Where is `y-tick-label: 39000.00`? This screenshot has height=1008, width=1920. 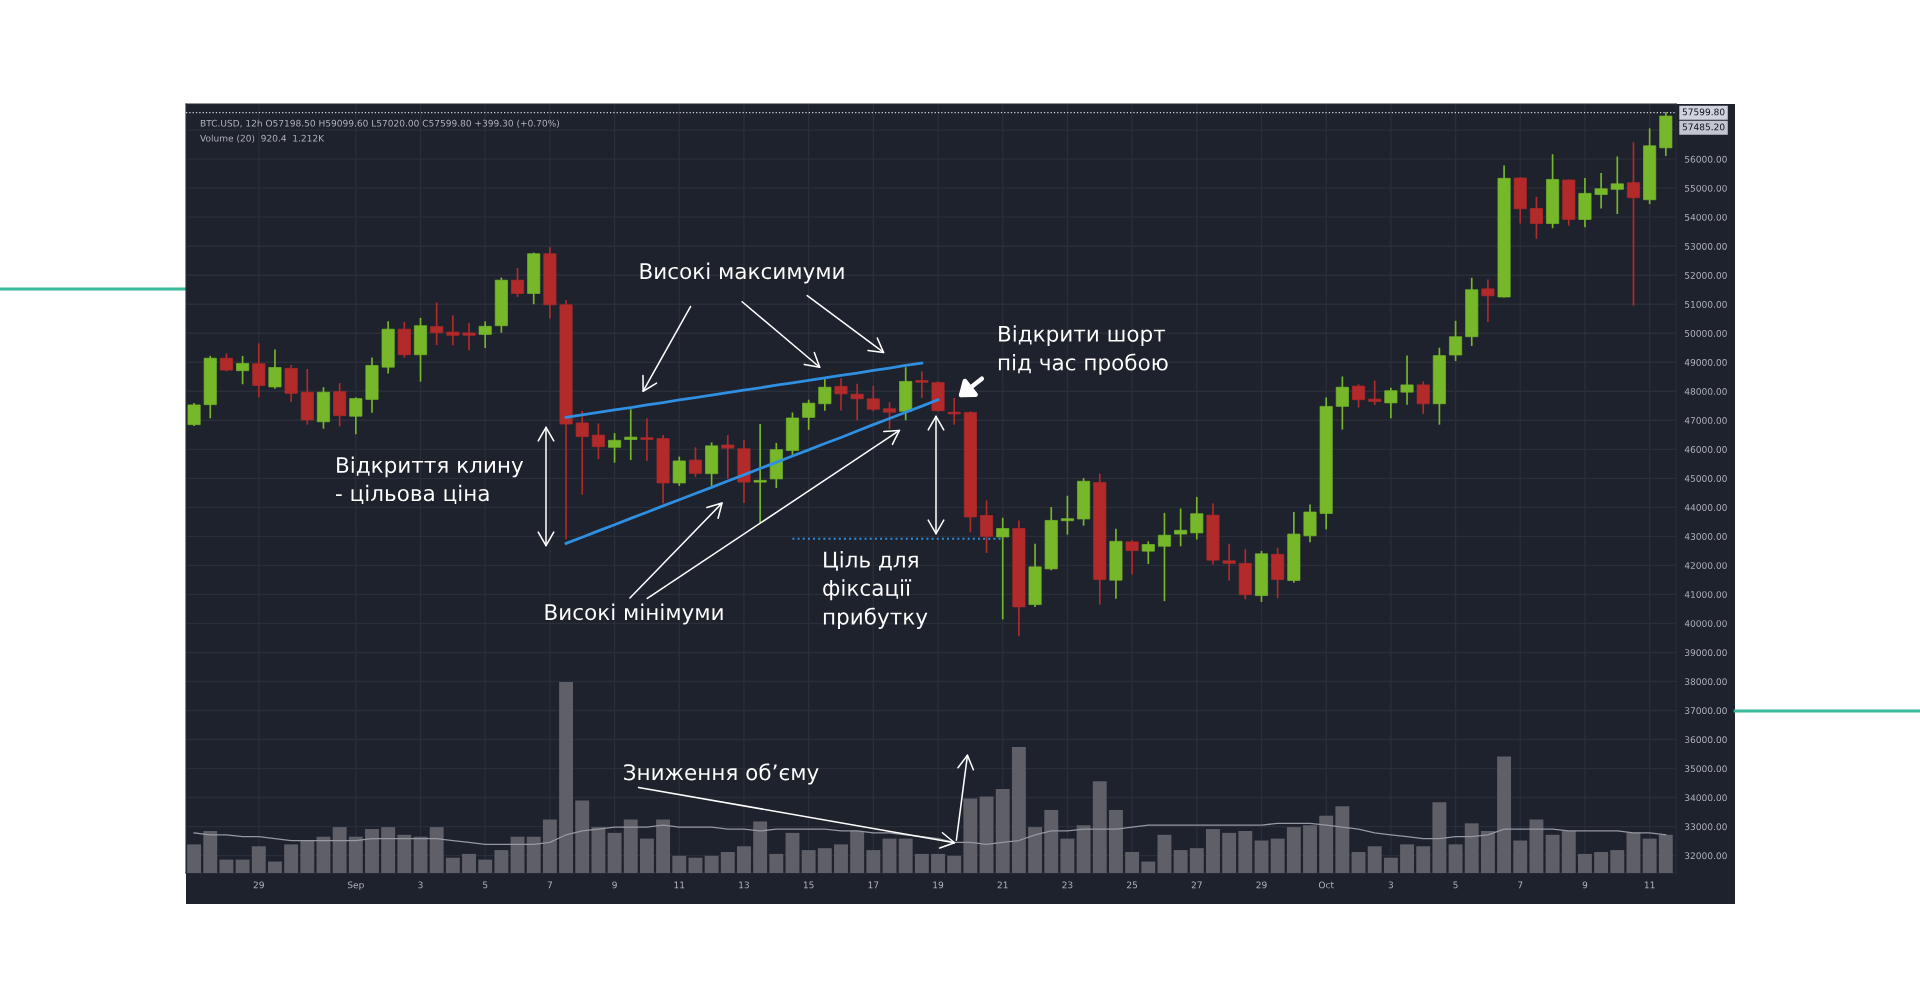
y-tick-label: 39000.00 is located at coordinates (1706, 653).